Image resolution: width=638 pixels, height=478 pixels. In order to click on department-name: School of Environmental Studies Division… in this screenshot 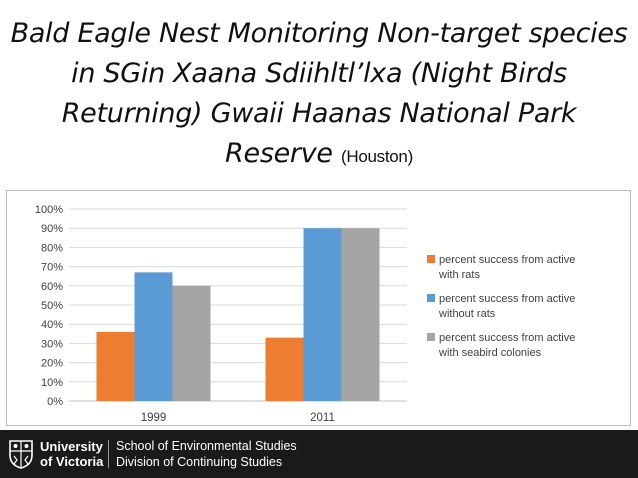, I will do `click(206, 454)`.